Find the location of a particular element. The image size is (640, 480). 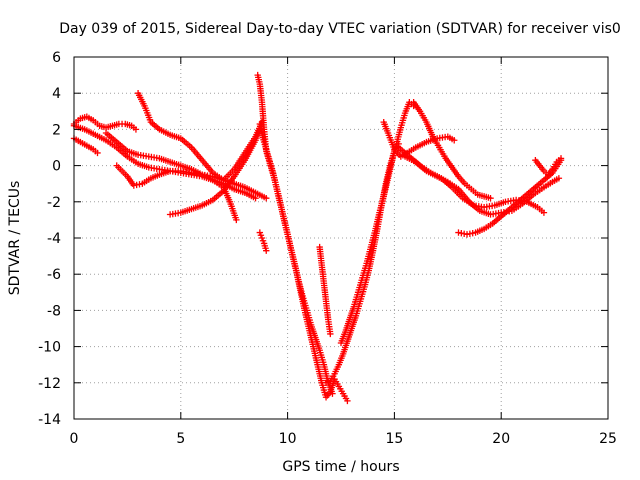

y-tick-label: -12 is located at coordinates (49, 384).